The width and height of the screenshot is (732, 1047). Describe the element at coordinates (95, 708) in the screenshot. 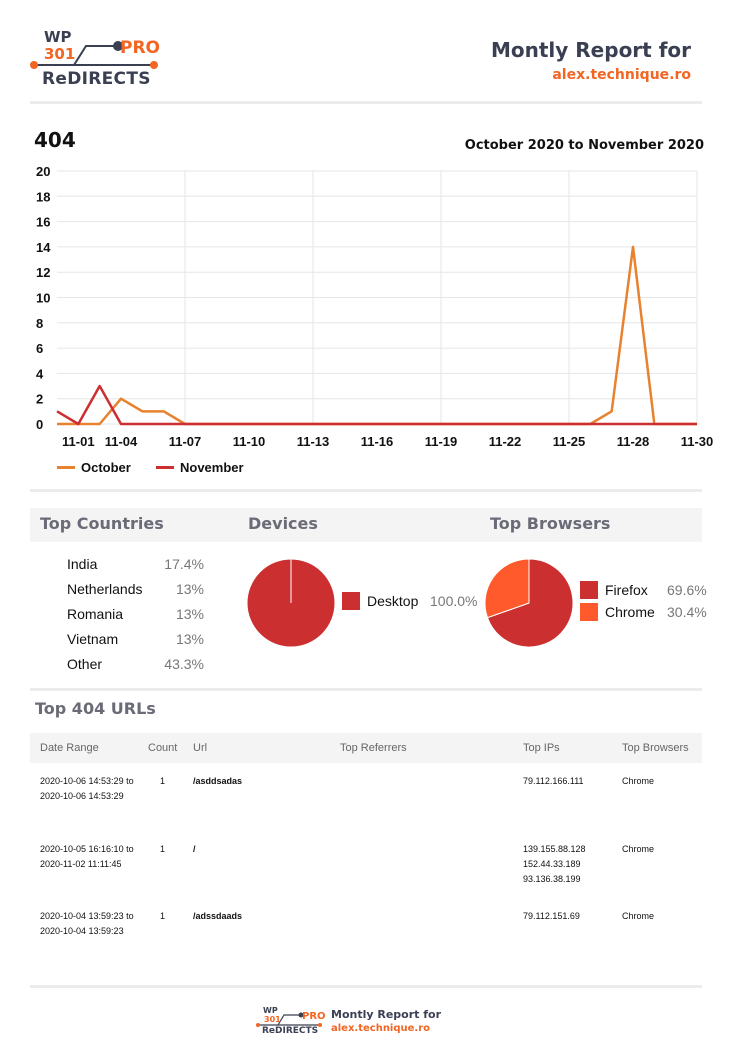

I see `top-404-urls-title: Top 404 URLs` at that location.